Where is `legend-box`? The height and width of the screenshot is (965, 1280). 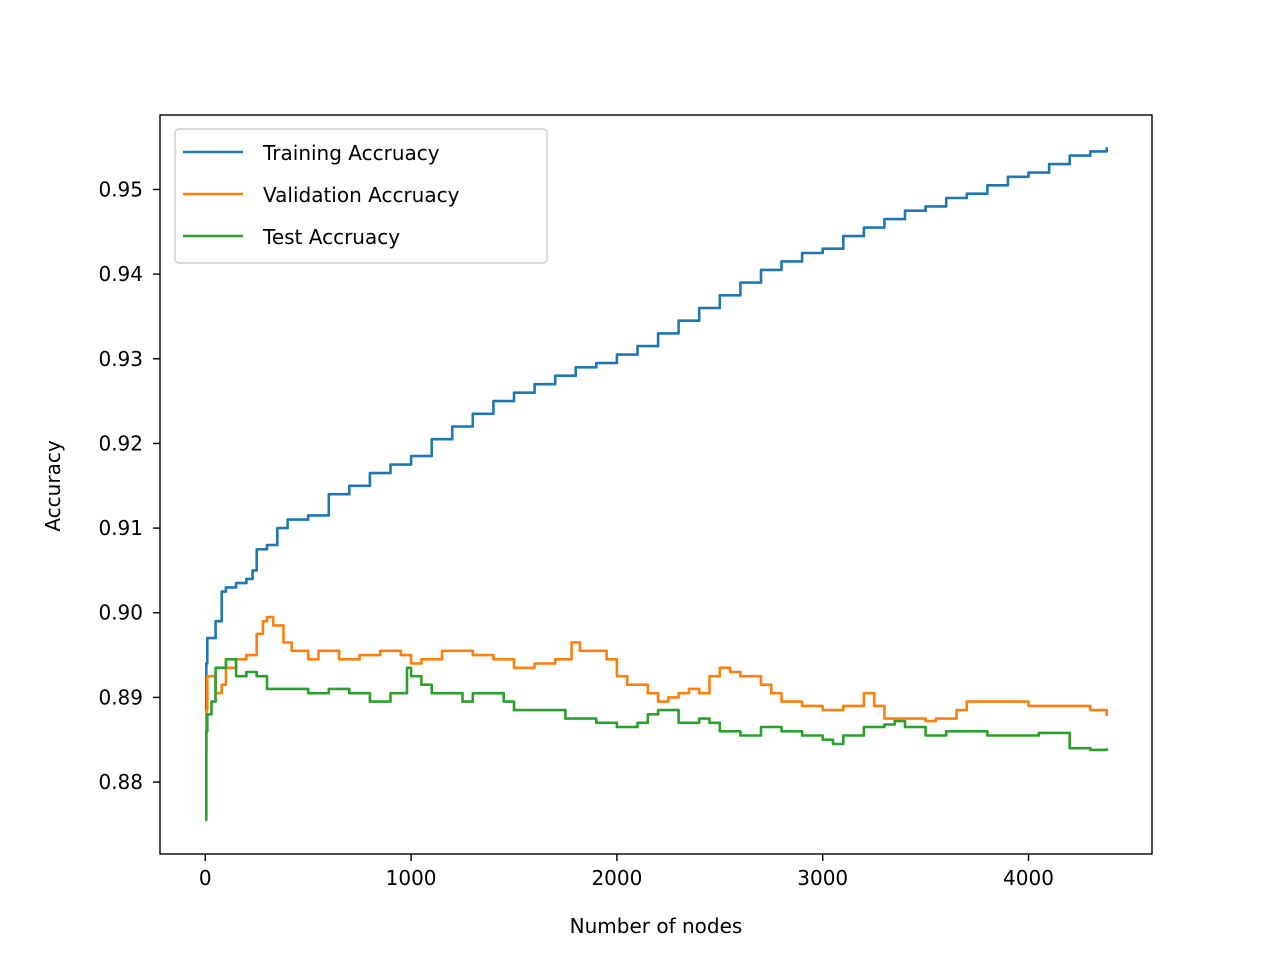
legend-box is located at coordinates (361, 196).